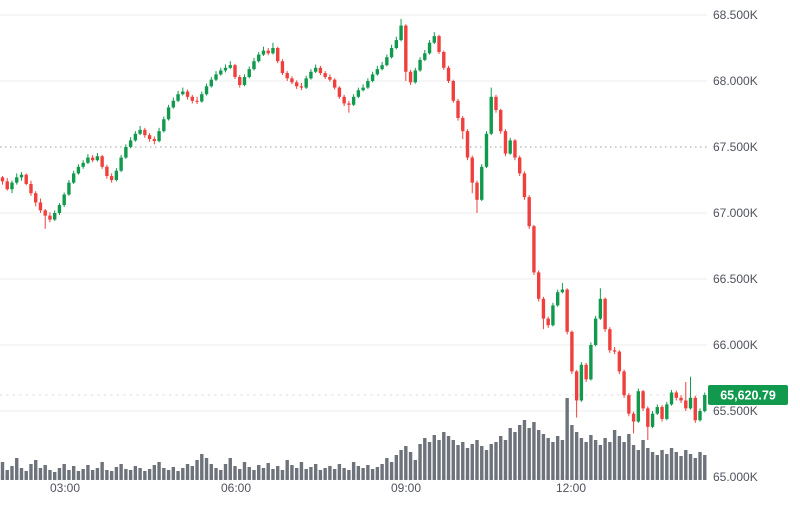 The height and width of the screenshot is (507, 800). Describe the element at coordinates (65, 488) in the screenshot. I see `x-axis-label: 03:00` at that location.